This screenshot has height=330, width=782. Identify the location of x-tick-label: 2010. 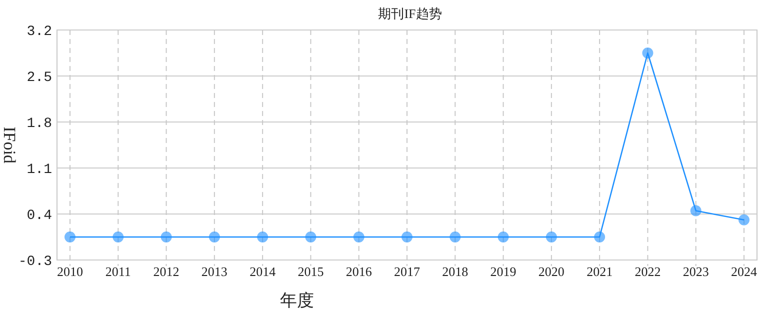
(70, 271).